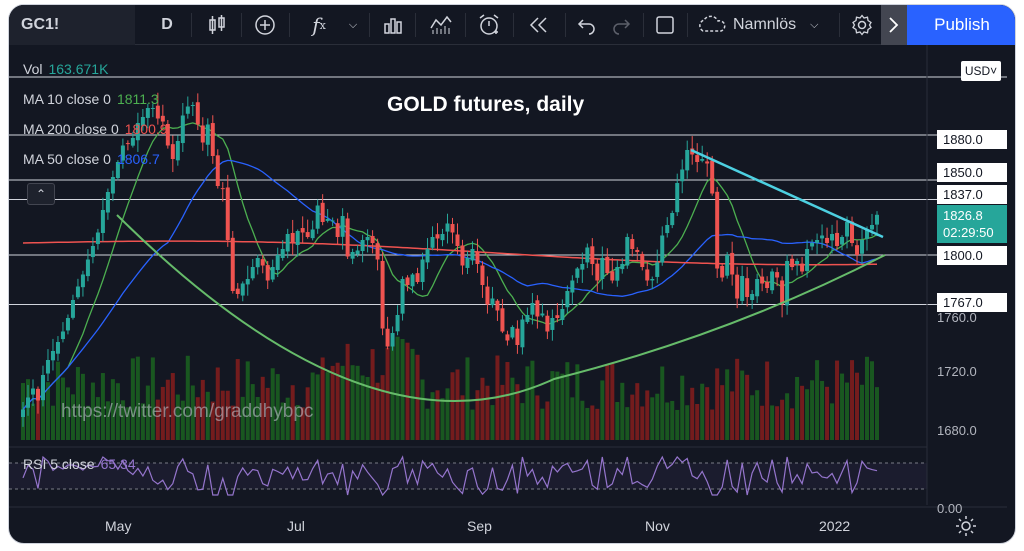 Image resolution: width=1024 pixels, height=551 pixels. I want to click on legend-ma200: MA 200 close 0 1800.9, so click(95, 129).